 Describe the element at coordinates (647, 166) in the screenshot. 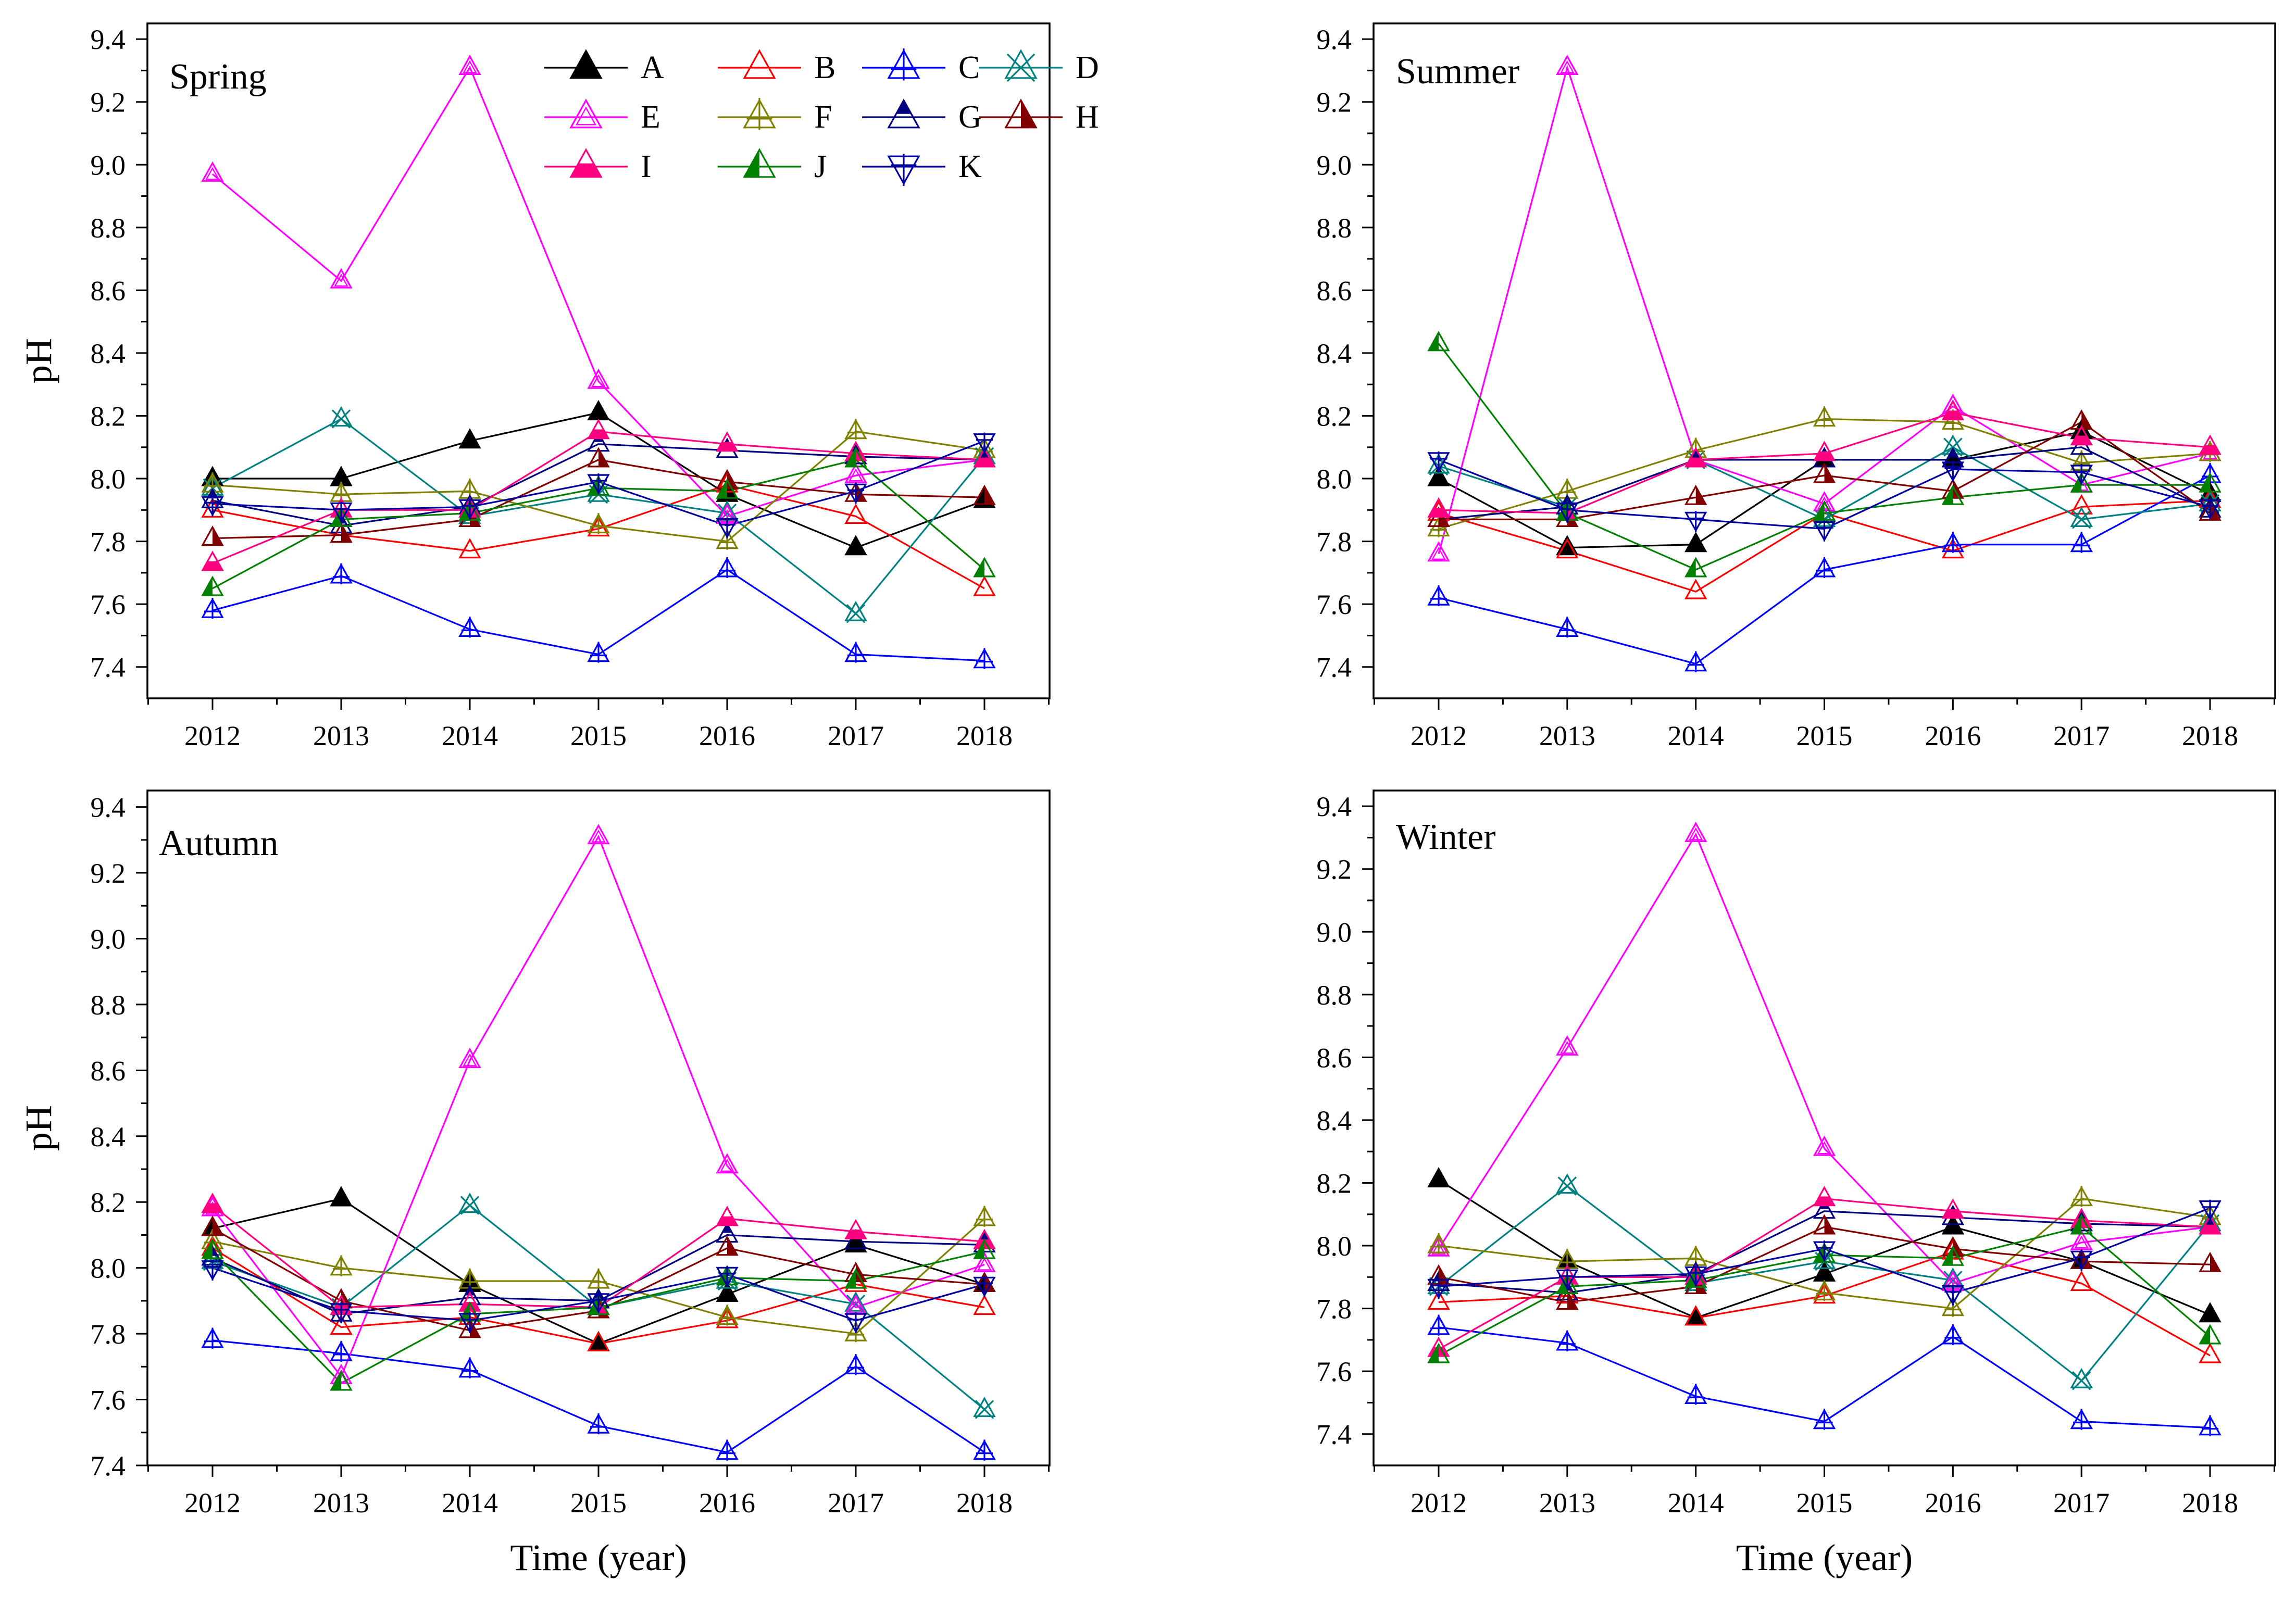

I see `legend-label: I` at that location.